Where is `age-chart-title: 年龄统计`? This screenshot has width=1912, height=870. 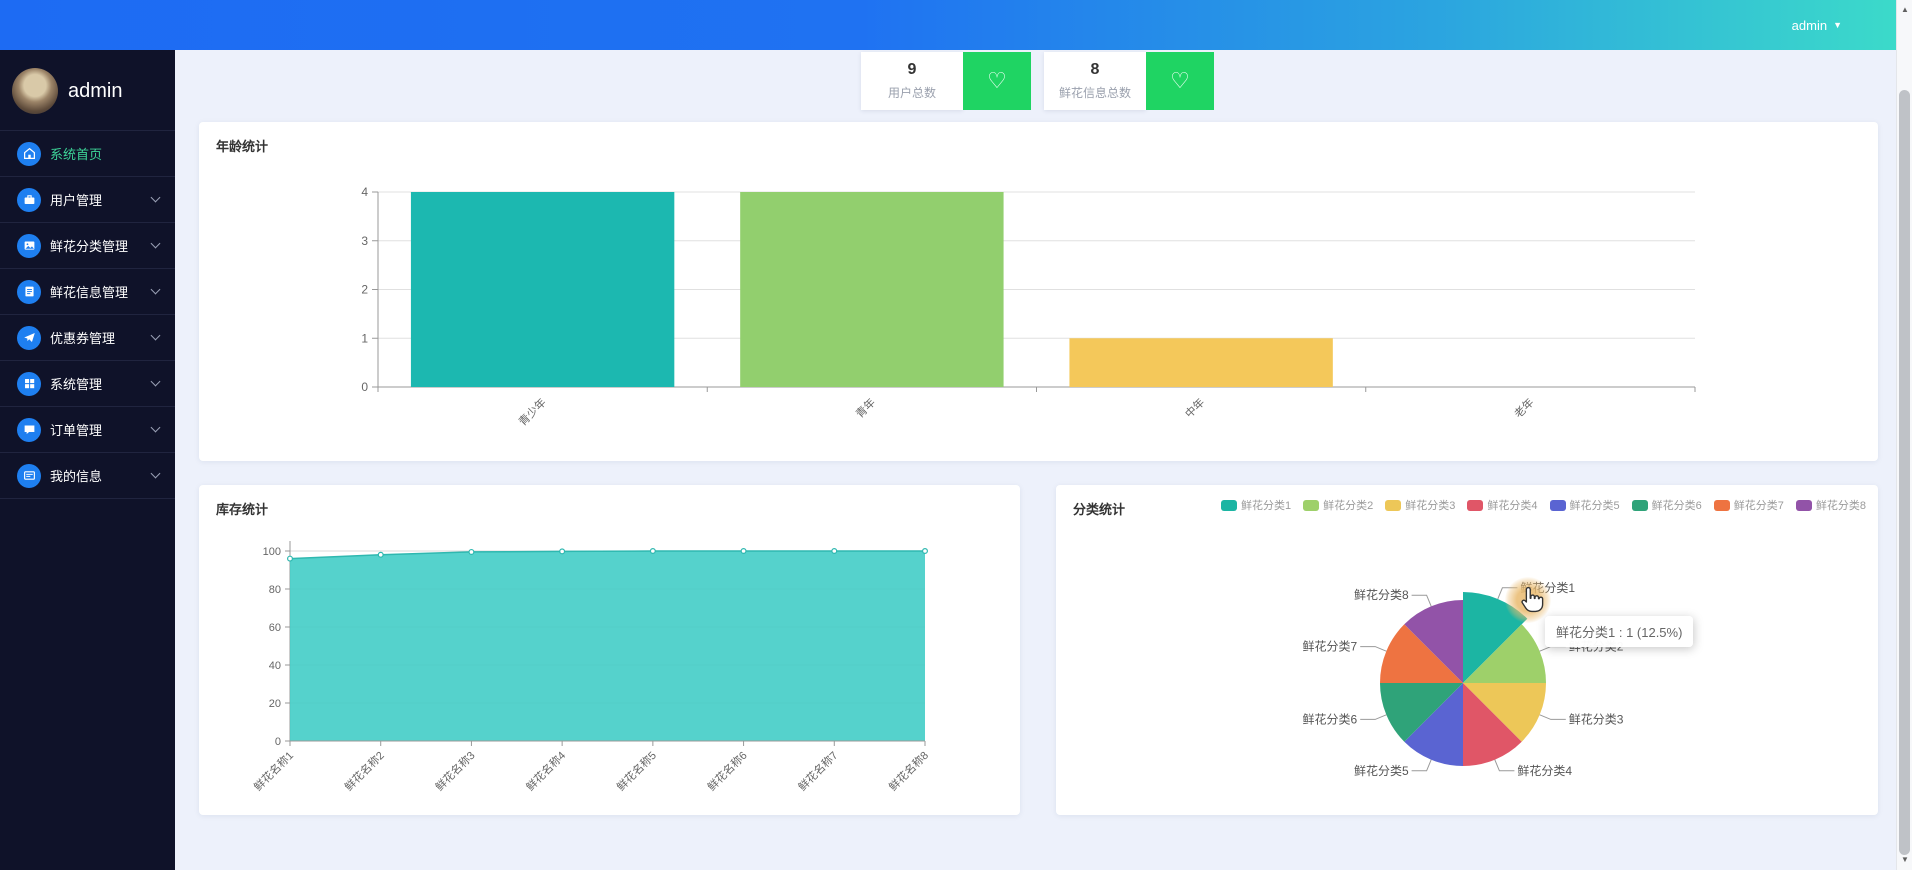 age-chart-title: 年龄统计 is located at coordinates (242, 146).